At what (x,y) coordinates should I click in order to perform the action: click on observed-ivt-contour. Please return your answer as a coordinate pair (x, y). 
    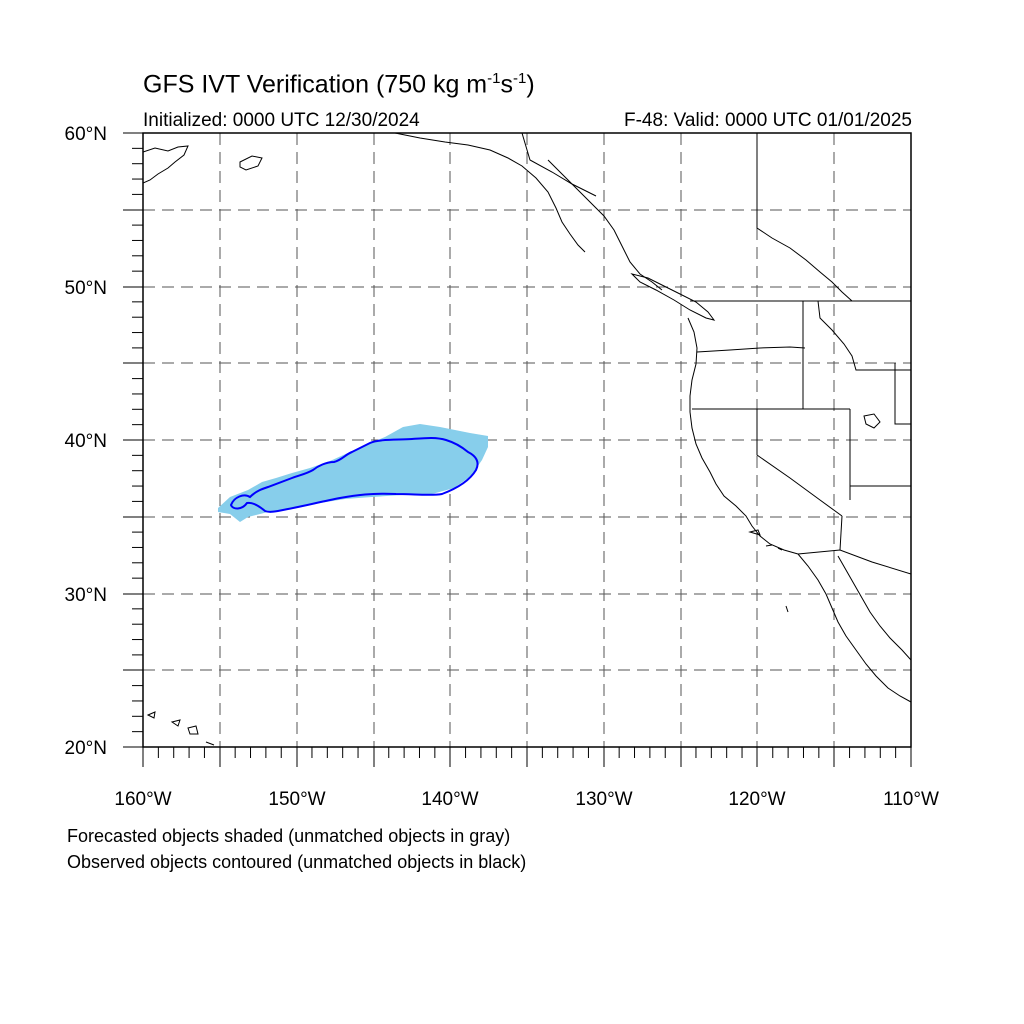
    Looking at the image, I should click on (354, 475).